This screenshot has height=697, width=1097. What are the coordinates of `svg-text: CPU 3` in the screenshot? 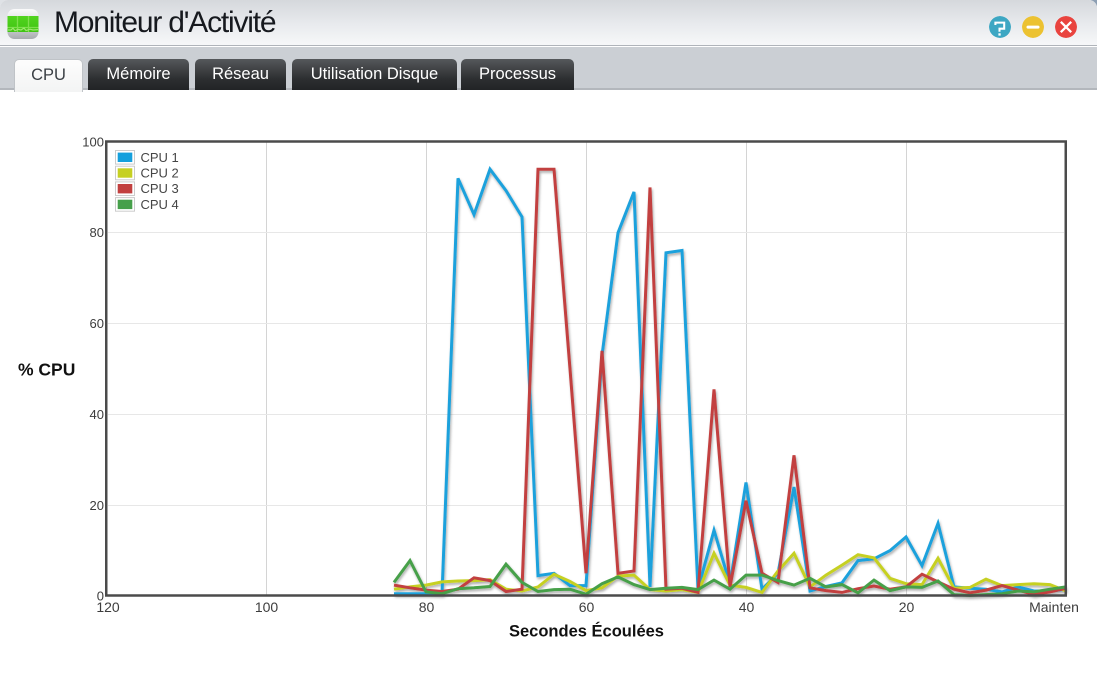 It's located at (160, 188).